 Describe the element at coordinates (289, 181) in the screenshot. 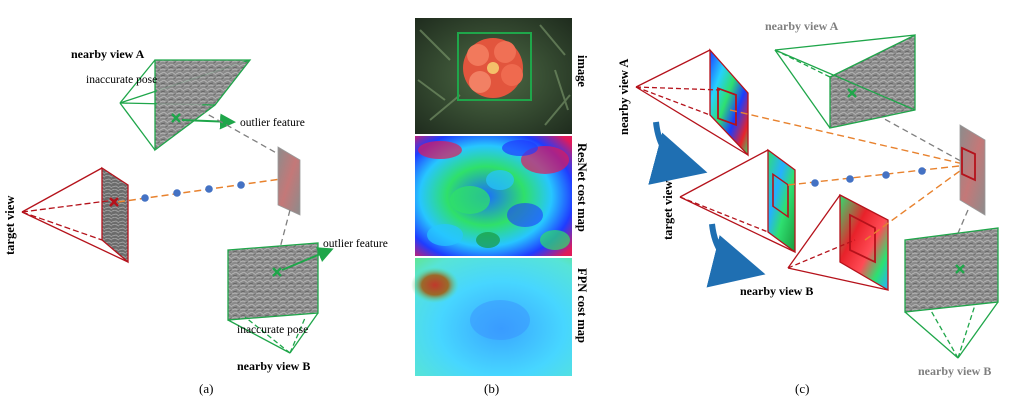

I see `reference-patch` at that location.